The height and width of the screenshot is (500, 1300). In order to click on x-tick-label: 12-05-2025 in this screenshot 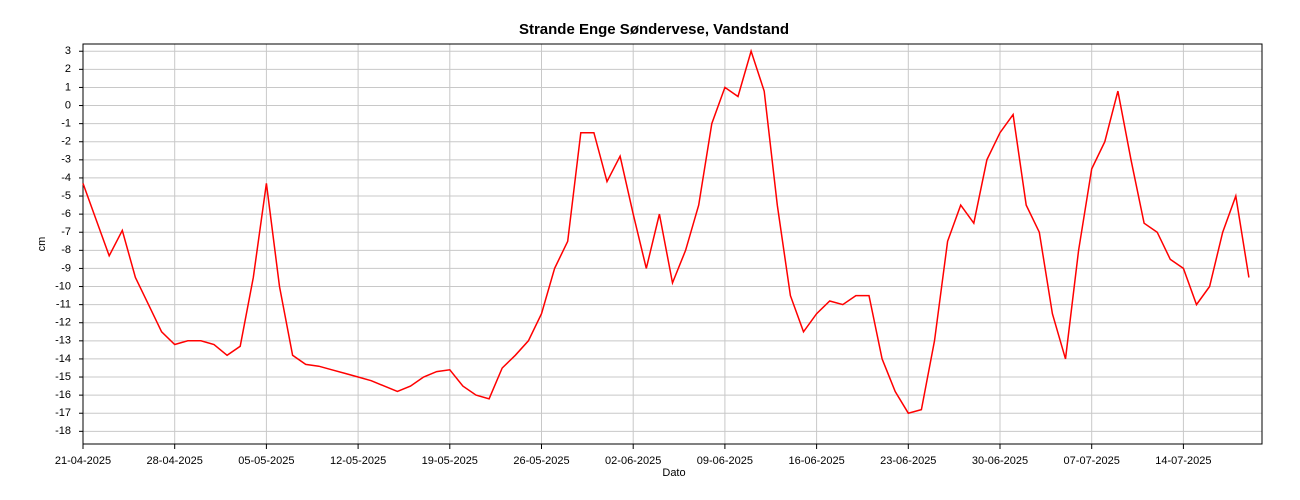, I will do `click(358, 461)`.